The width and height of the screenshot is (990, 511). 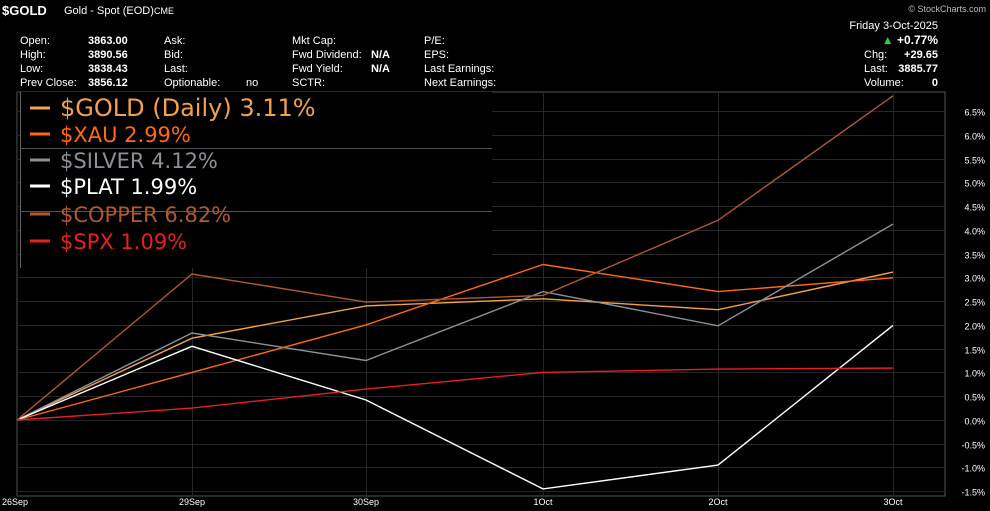 What do you see at coordinates (15, 502) in the screenshot?
I see `x-tick-label: 26Sep` at bounding box center [15, 502].